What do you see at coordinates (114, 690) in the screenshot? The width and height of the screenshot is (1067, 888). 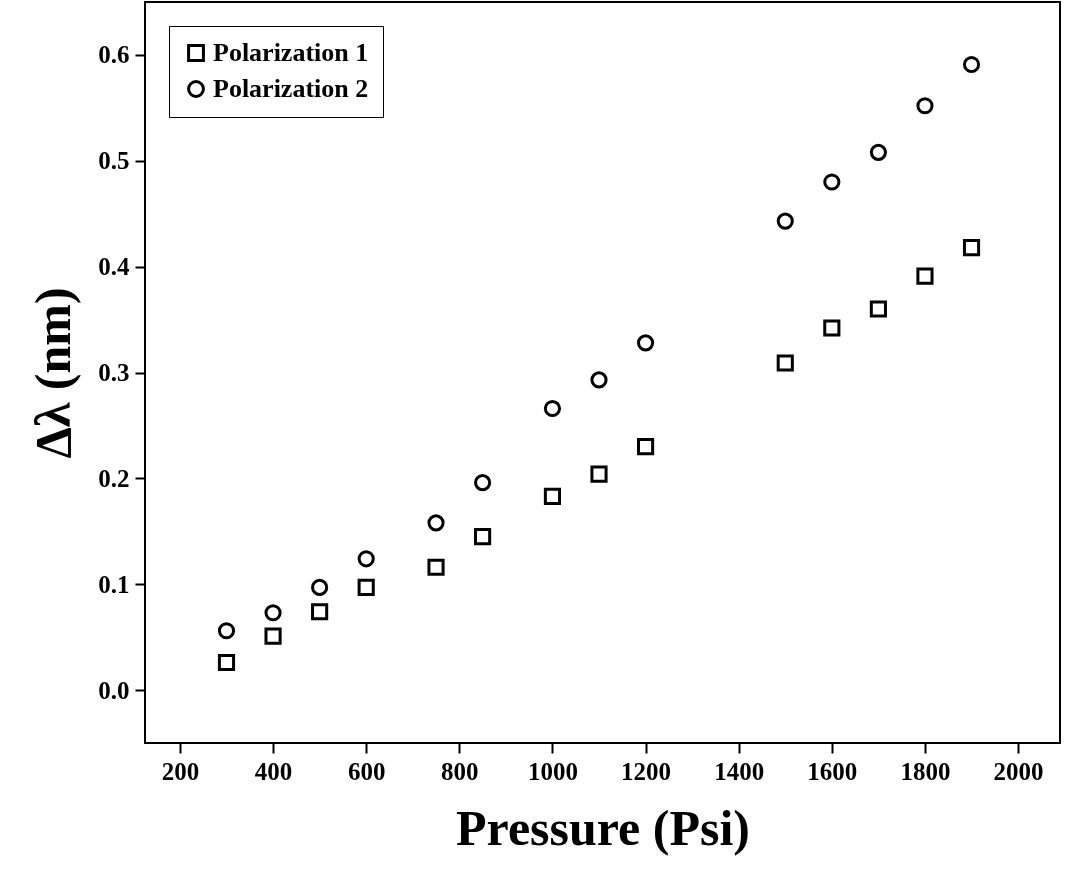 I see `y-tick-label: 0.0` at bounding box center [114, 690].